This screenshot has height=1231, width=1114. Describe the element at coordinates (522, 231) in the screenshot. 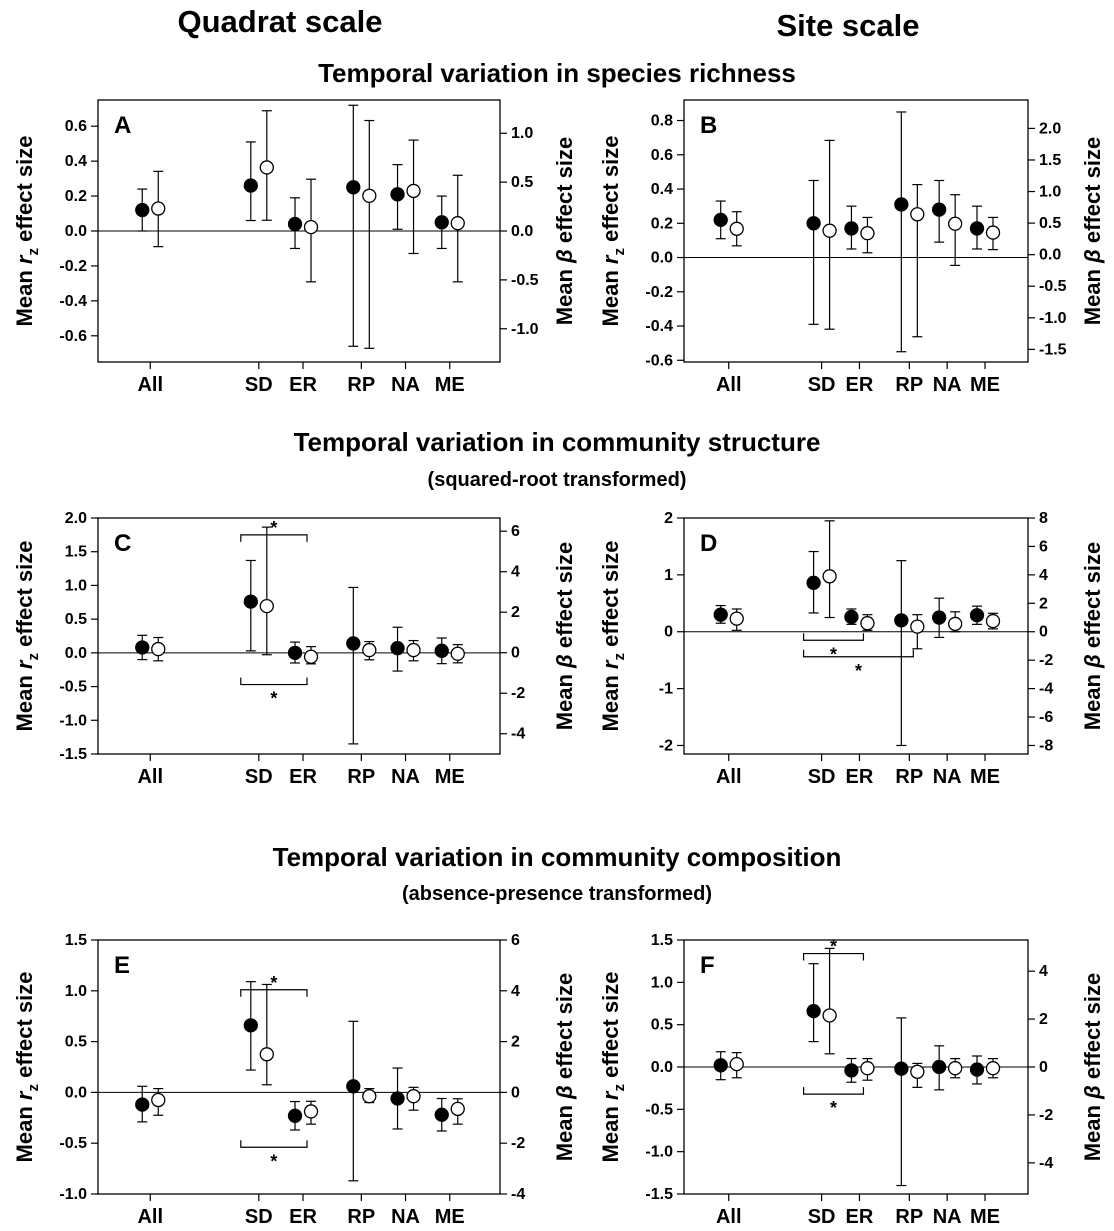

I see `right-tick-label: 0.0` at that location.